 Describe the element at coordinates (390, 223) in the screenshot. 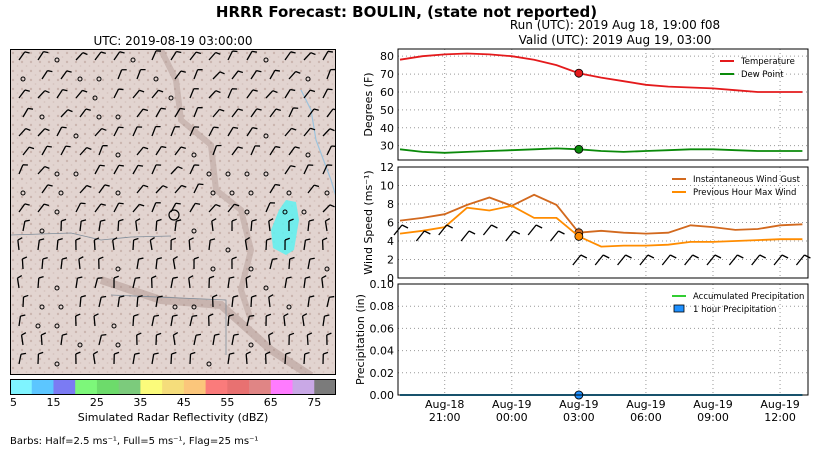

I see `y-tick-label: 6` at that location.